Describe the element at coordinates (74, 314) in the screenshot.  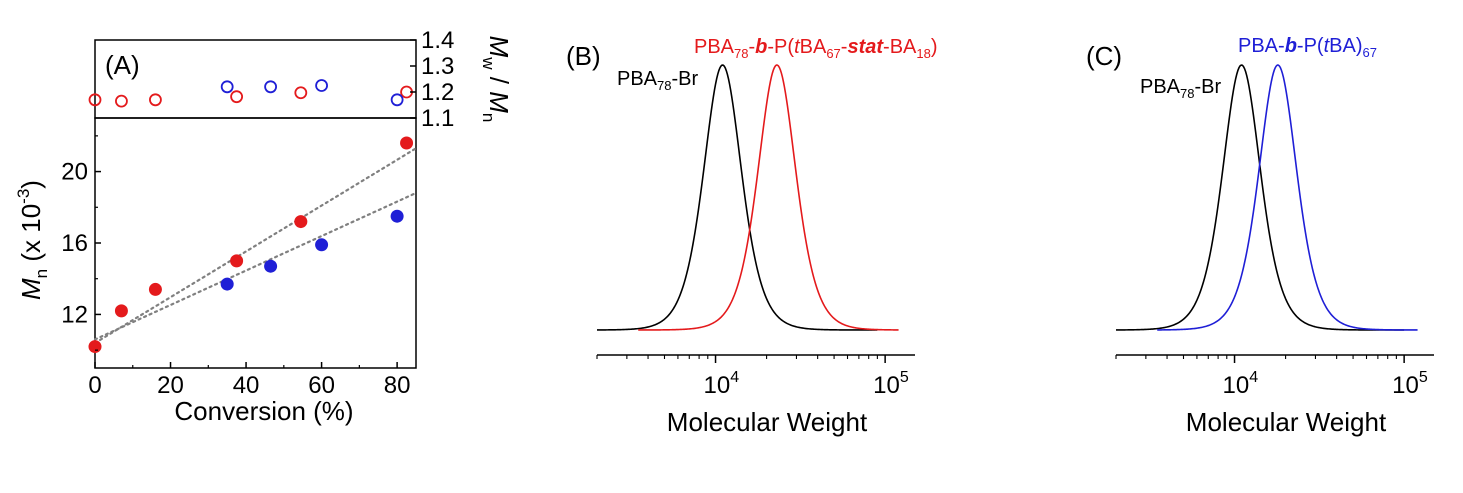
I see `mn-tick-label-0: 12` at that location.